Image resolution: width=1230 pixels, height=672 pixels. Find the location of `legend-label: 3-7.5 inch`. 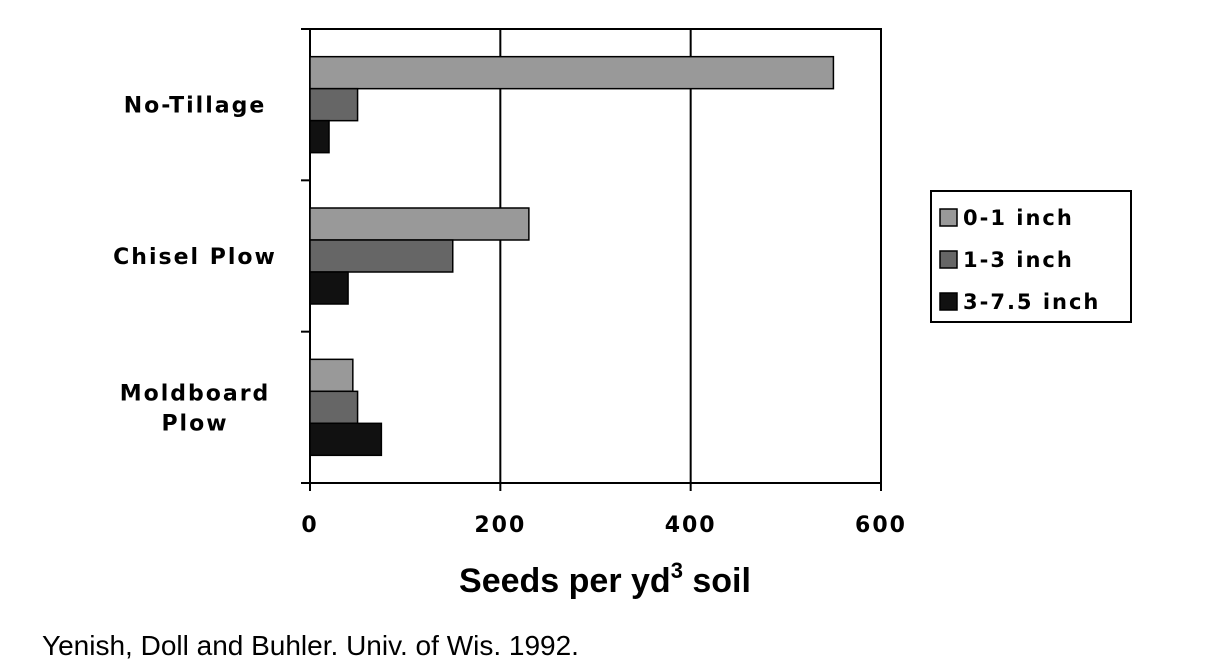

legend-label: 3-7.5 inch is located at coordinates (1031, 302).